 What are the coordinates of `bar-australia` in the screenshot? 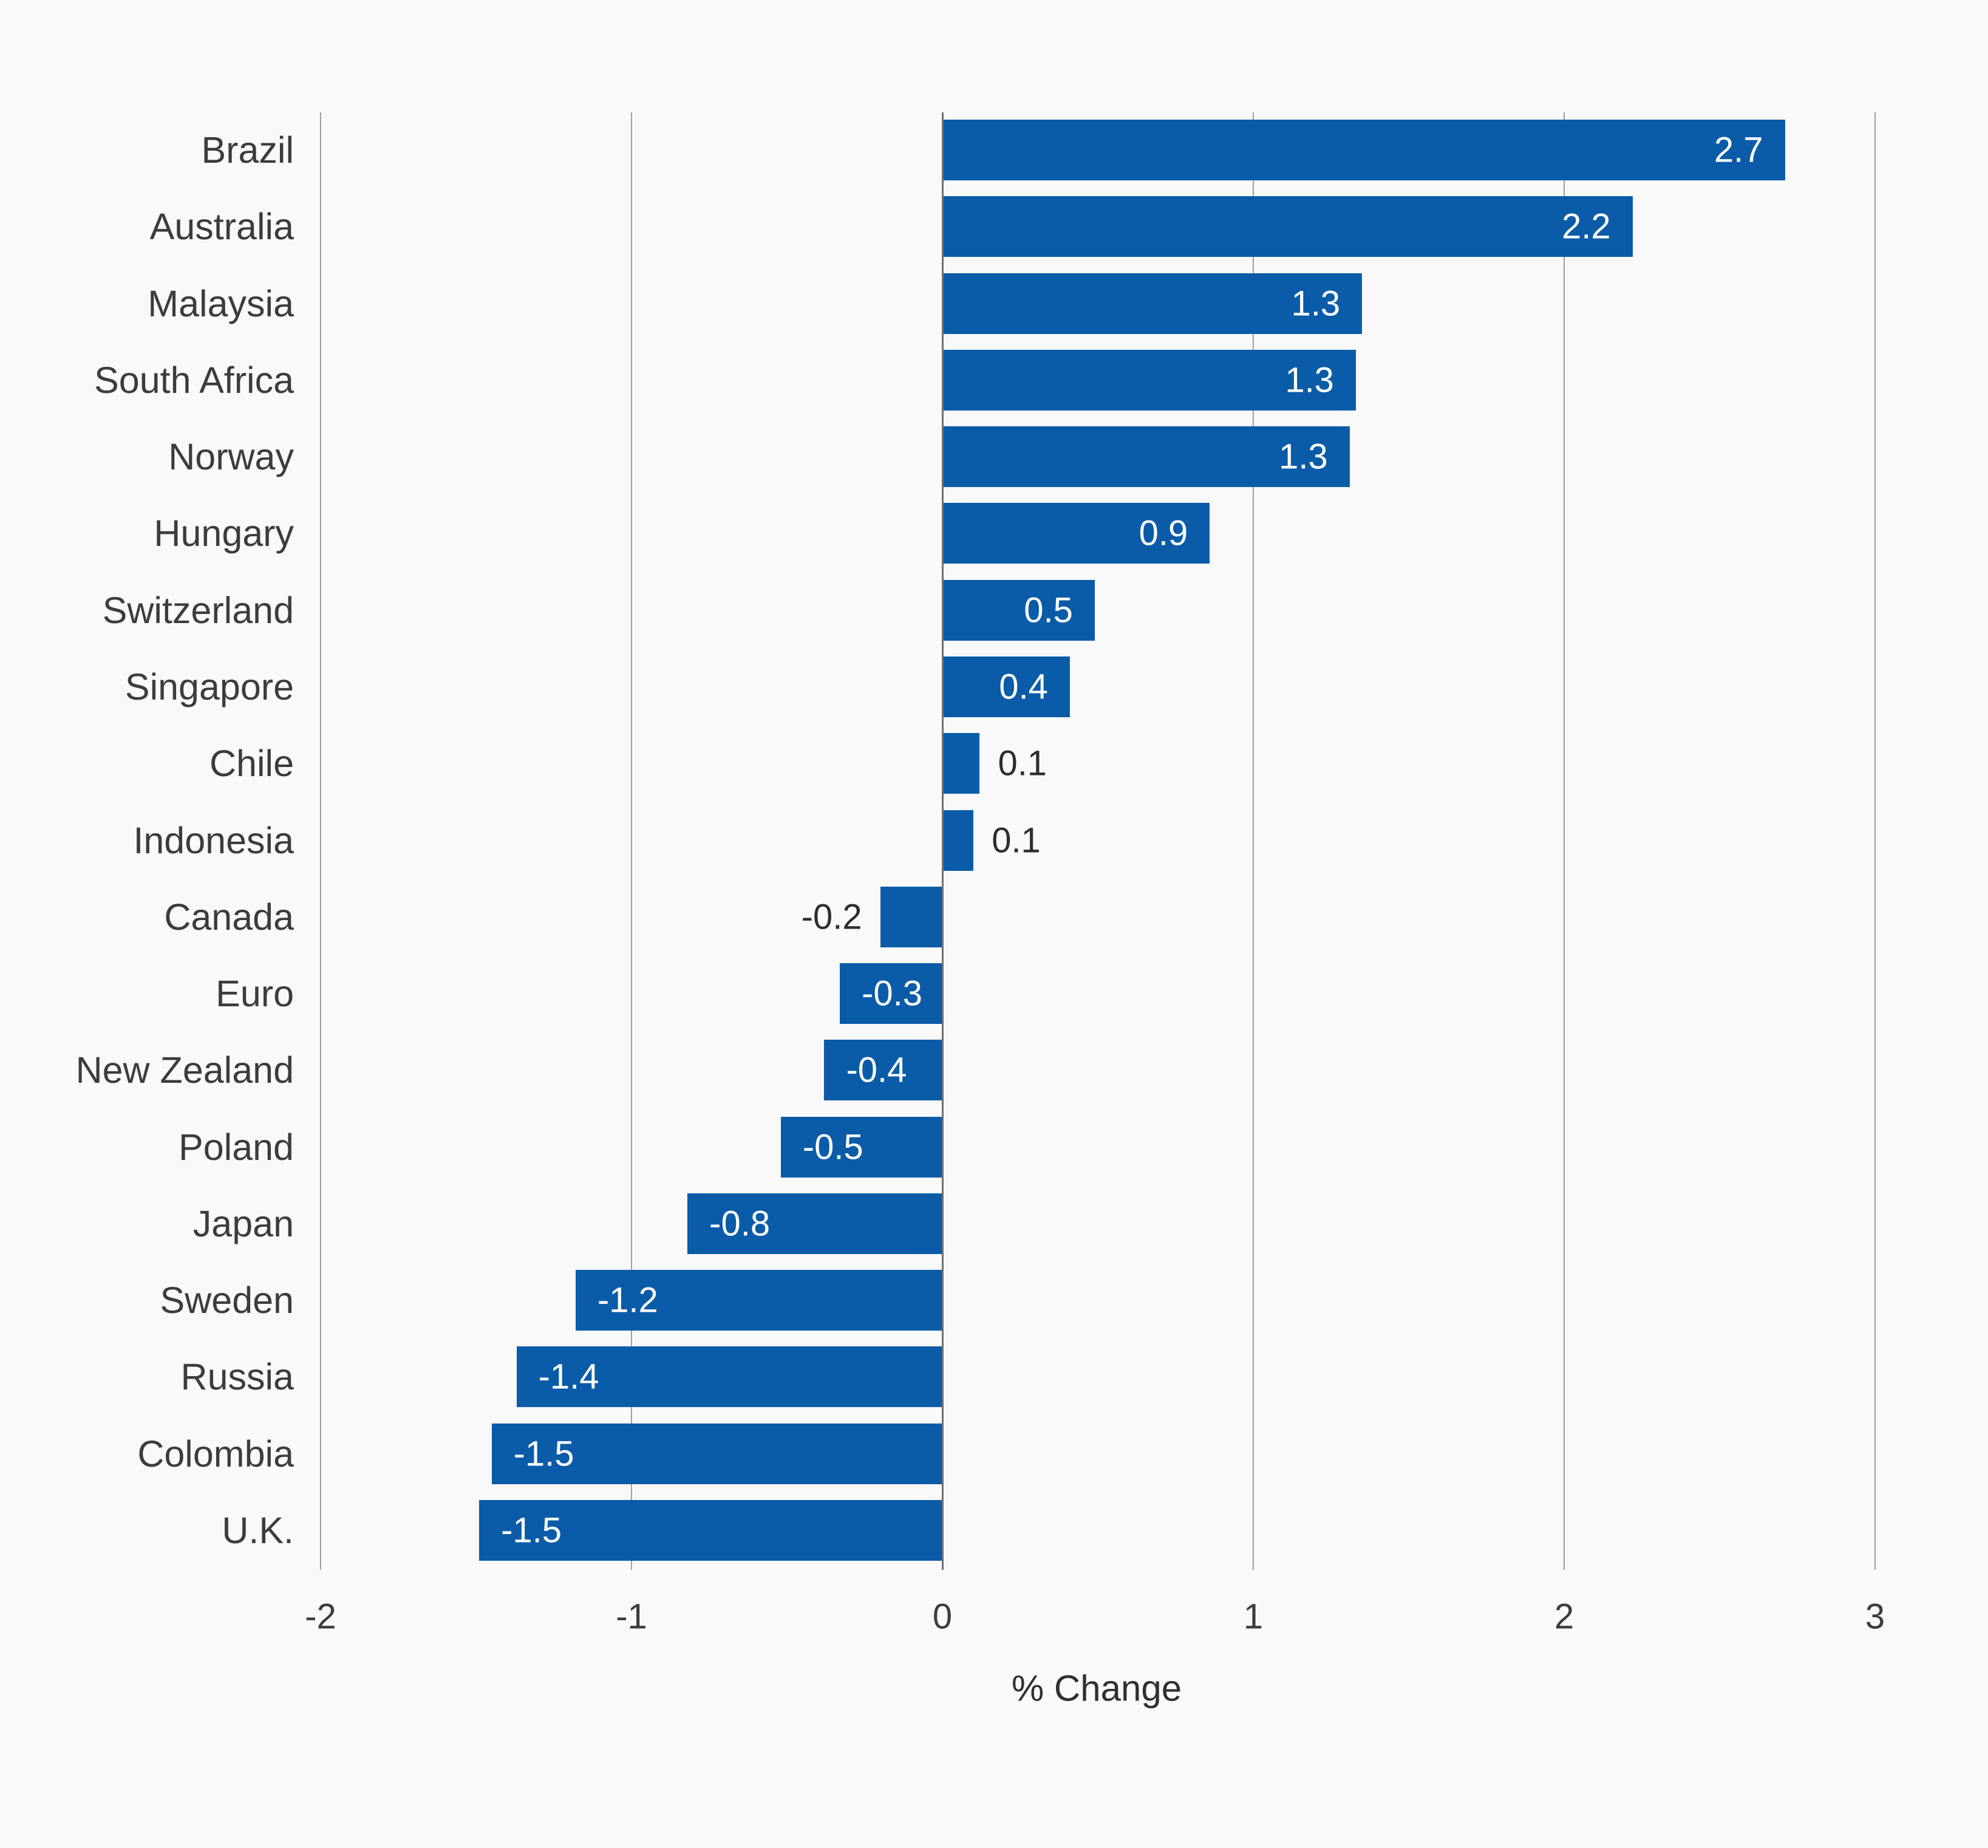 It's located at (1287, 226).